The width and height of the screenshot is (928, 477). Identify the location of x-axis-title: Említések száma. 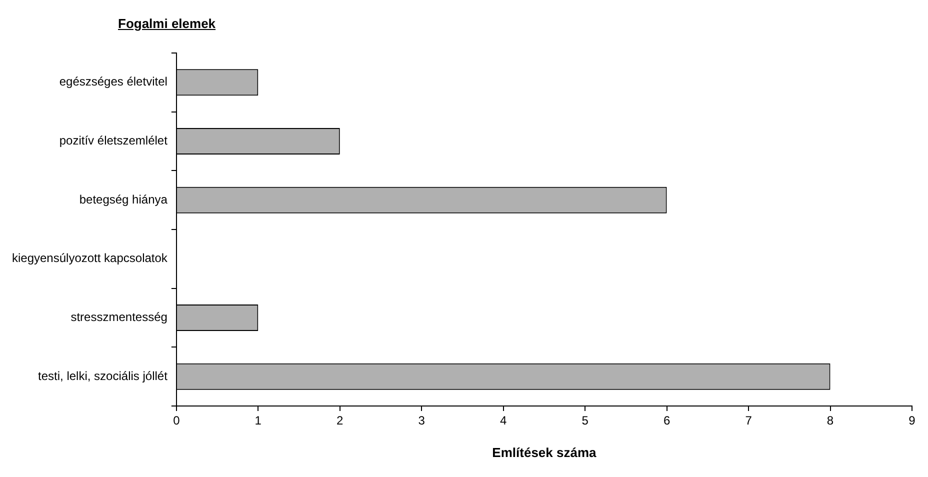
(545, 452).